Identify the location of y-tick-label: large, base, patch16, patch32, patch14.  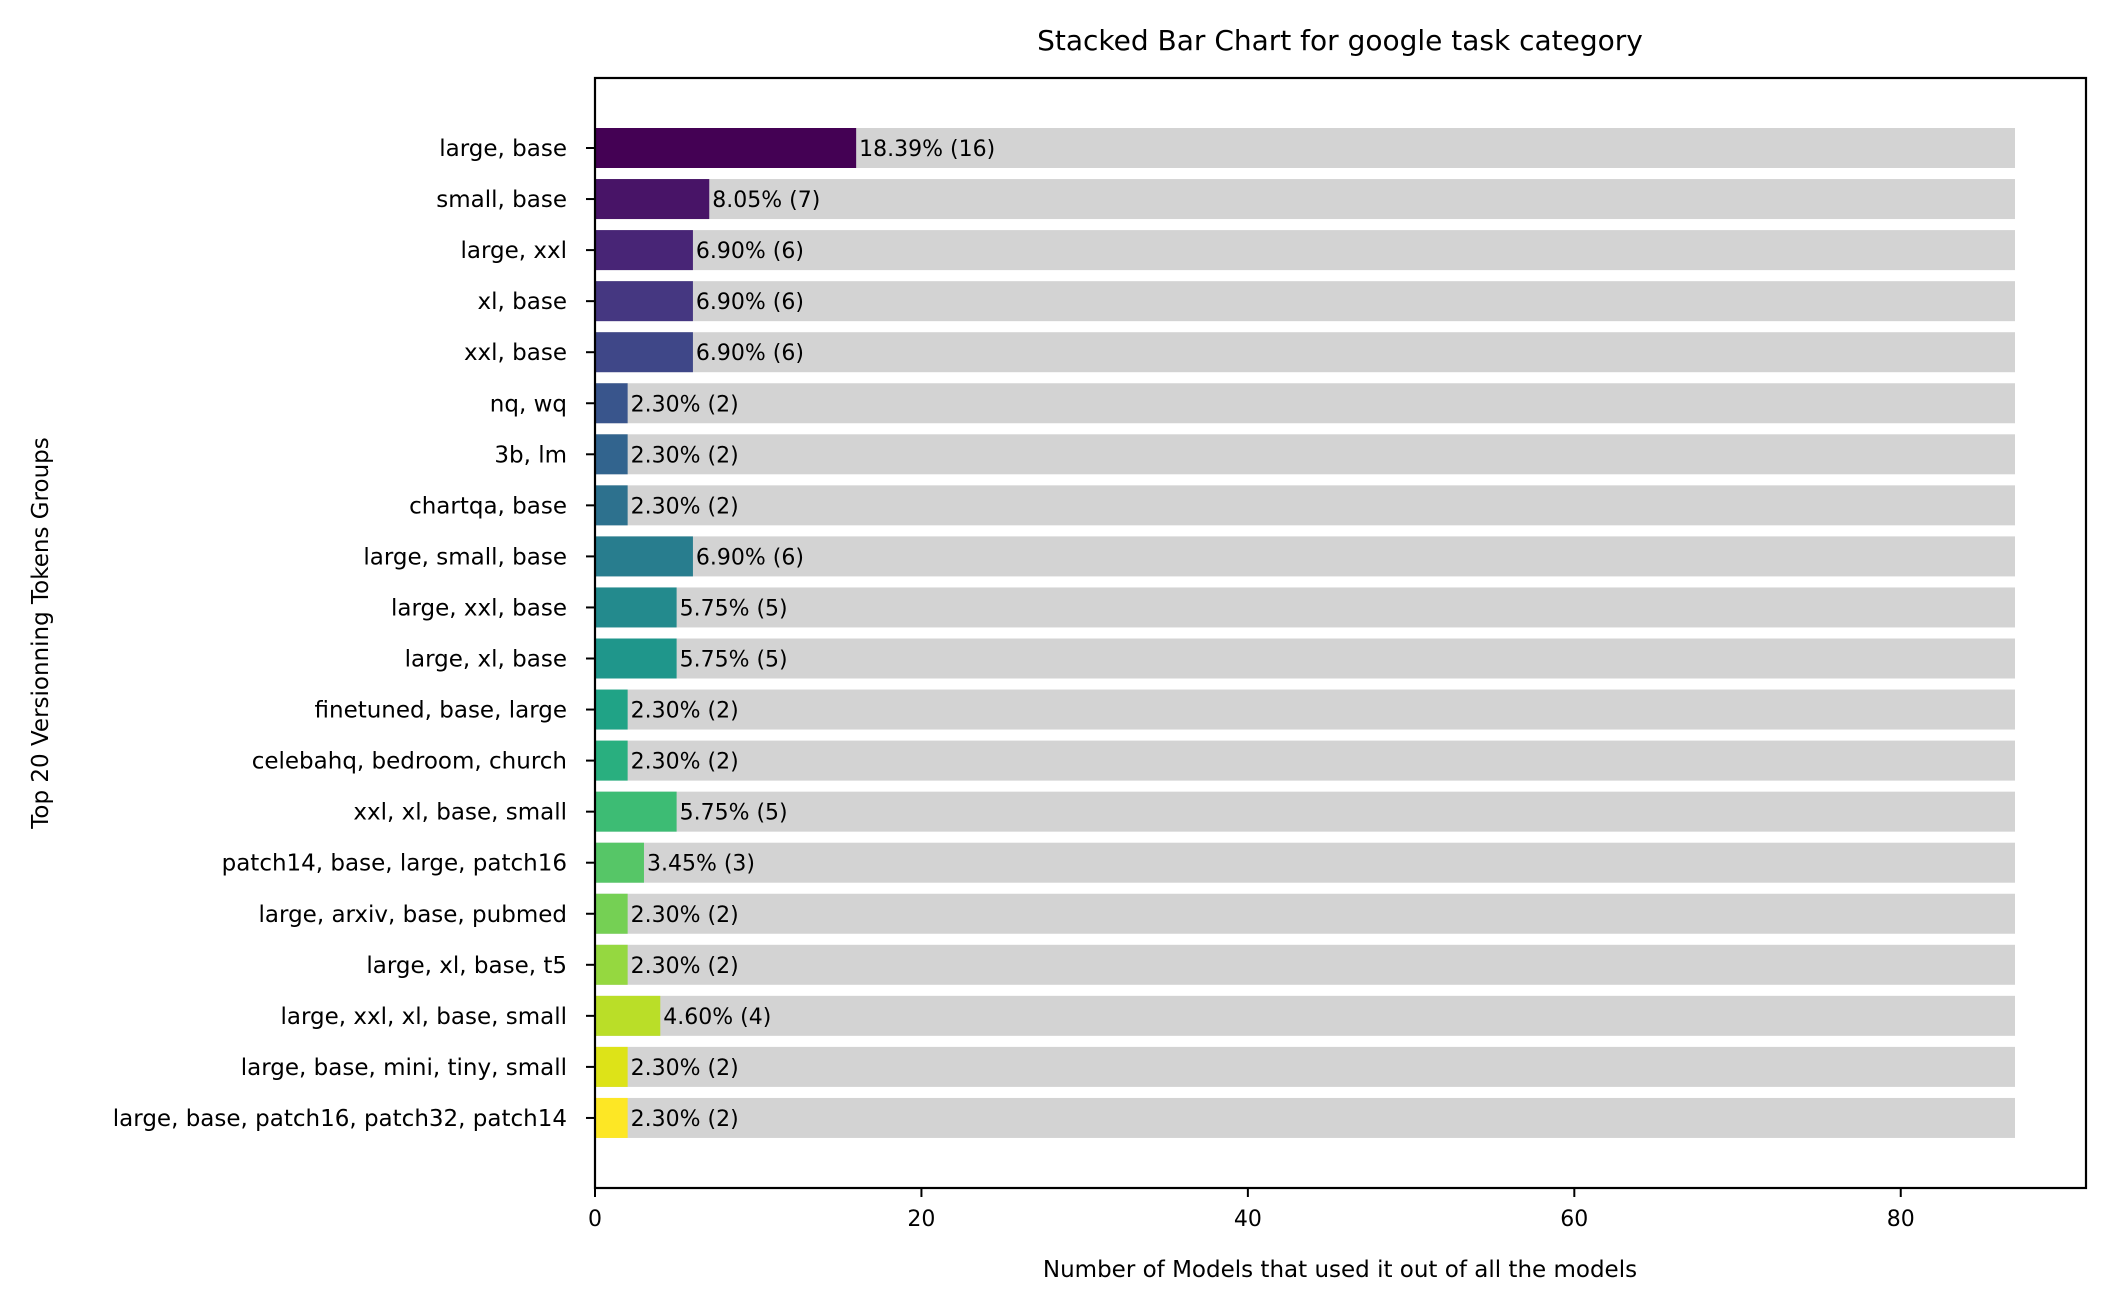
(340, 1119).